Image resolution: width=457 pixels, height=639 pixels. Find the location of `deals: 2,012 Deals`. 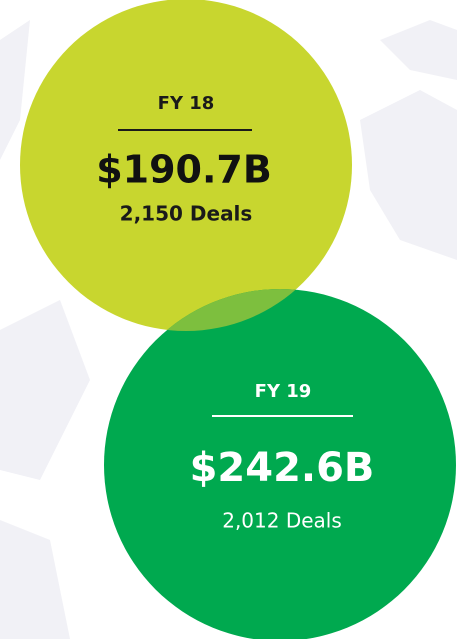

deals: 2,012 Deals is located at coordinates (282, 521).